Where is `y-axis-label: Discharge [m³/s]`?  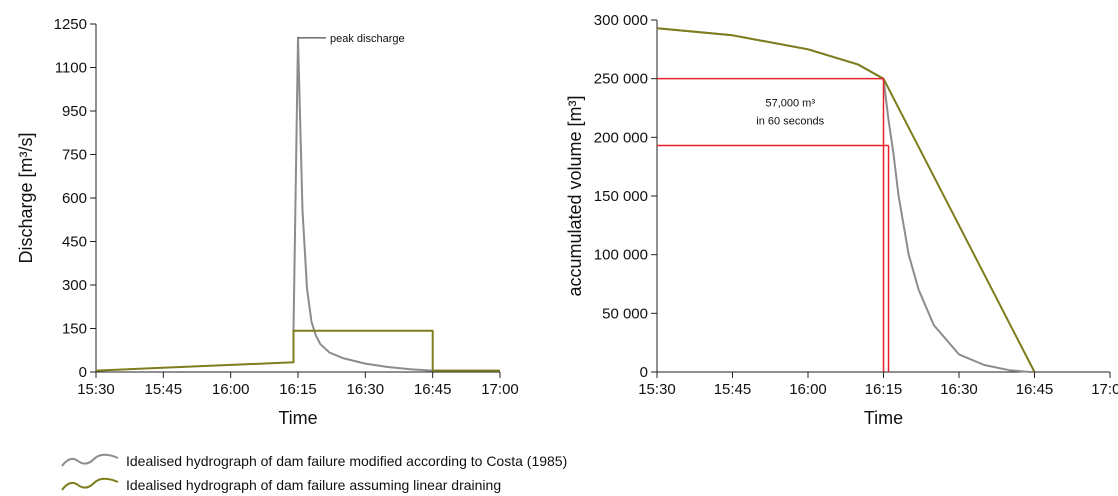 y-axis-label: Discharge [m³/s] is located at coordinates (26, 197).